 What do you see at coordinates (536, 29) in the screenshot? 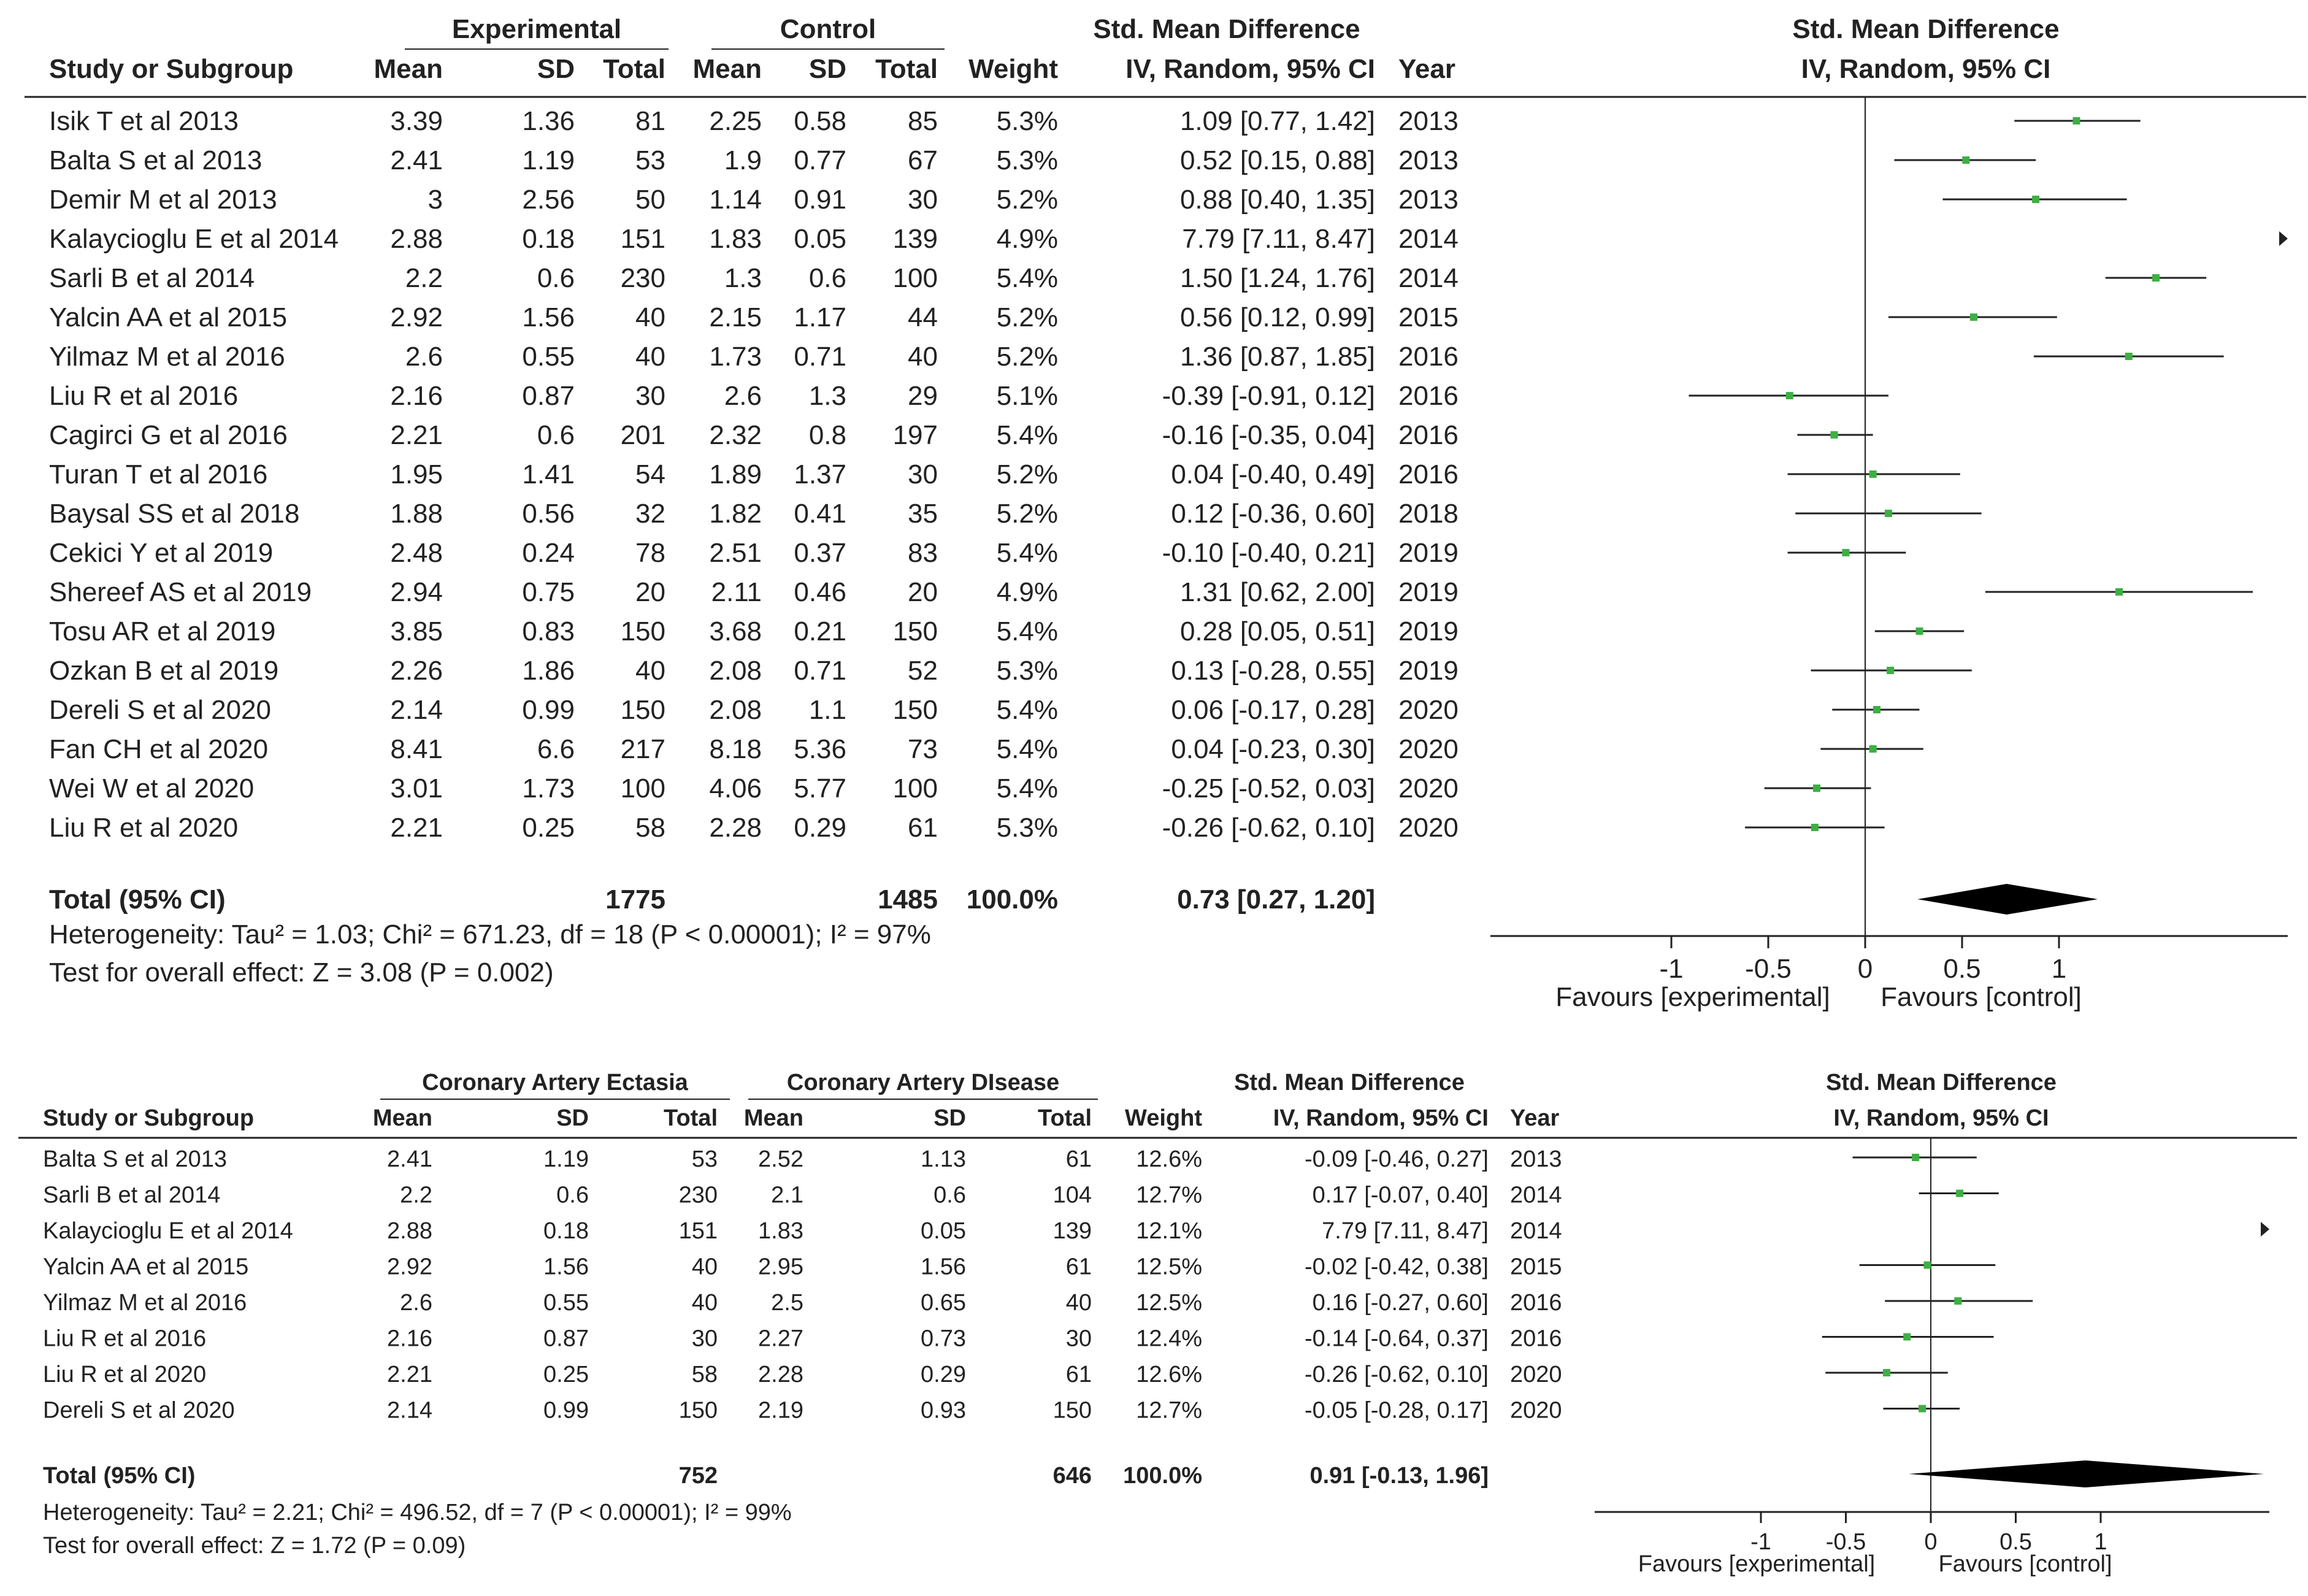
I see `experimental-group-header: Experimental` at bounding box center [536, 29].